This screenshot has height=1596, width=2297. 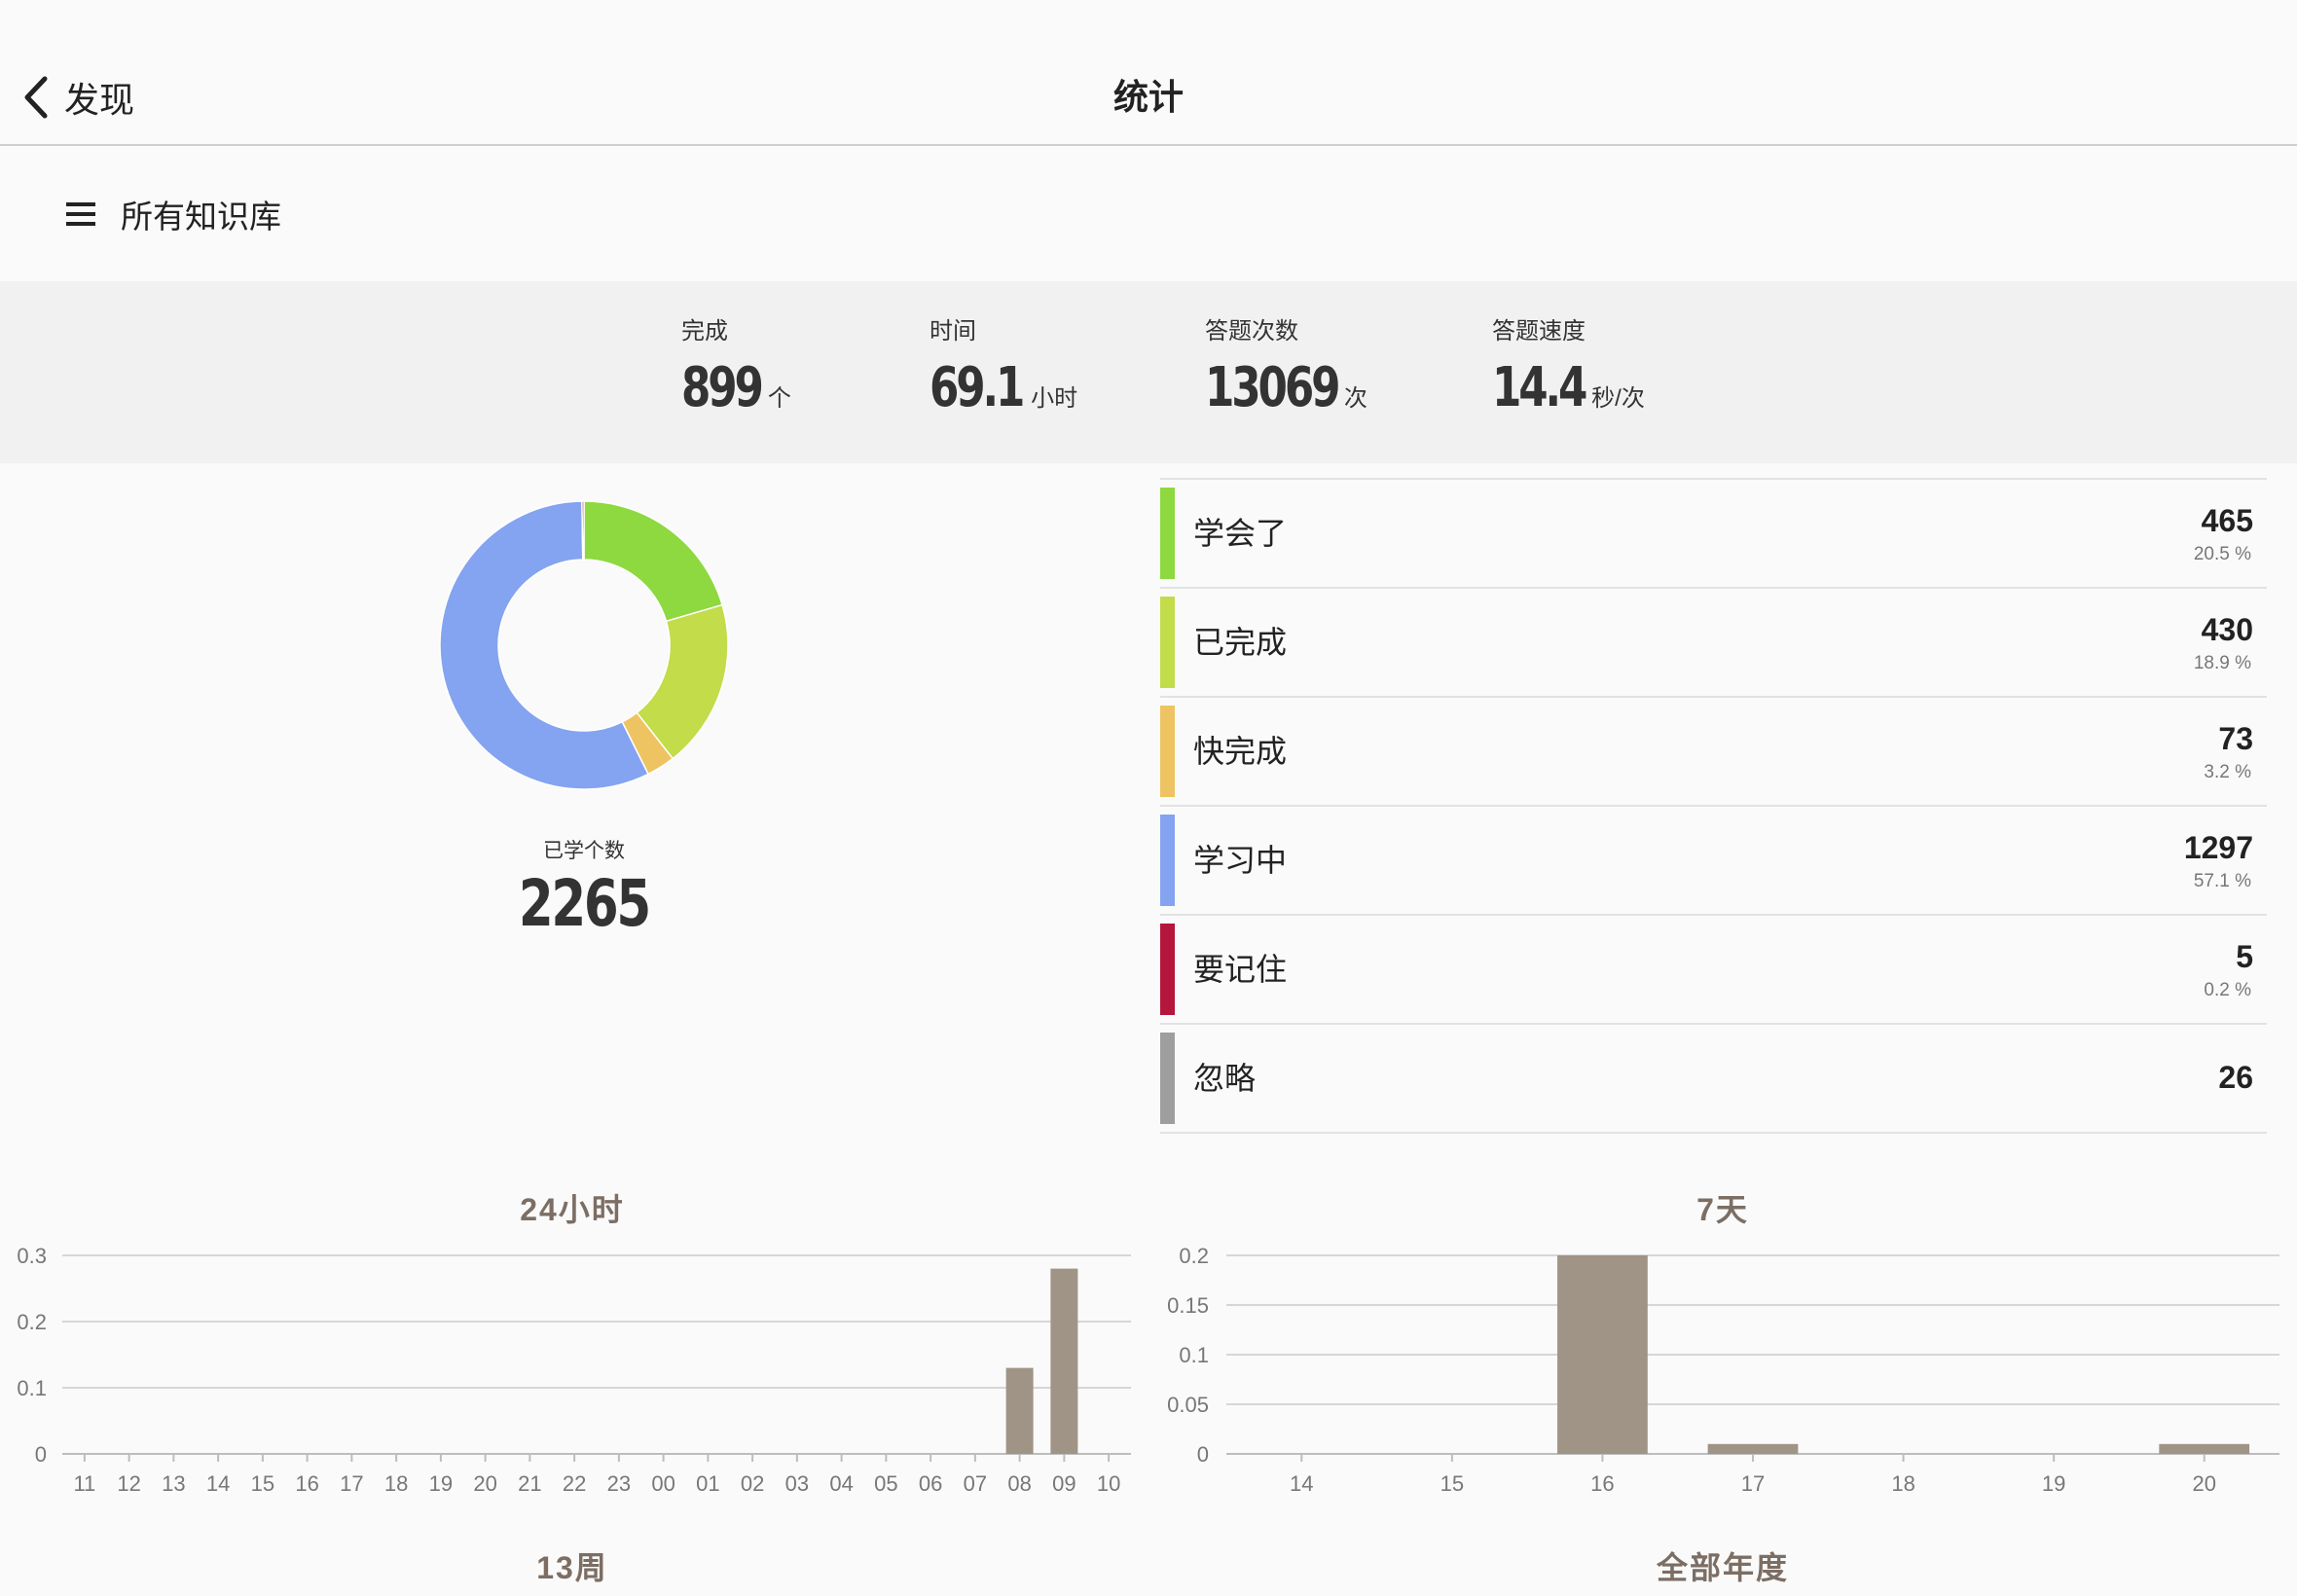 What do you see at coordinates (32, 1388) in the screenshot?
I see `y-tick-label: 0.1` at bounding box center [32, 1388].